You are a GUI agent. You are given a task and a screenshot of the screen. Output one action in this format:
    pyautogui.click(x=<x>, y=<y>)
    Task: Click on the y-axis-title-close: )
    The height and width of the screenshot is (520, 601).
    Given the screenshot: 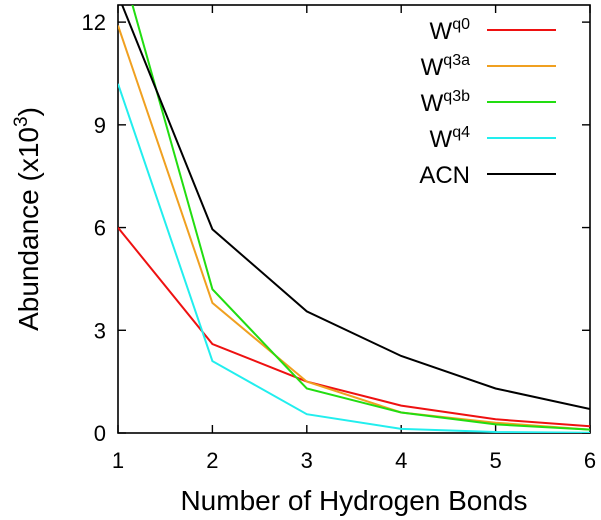 What is the action you would take?
    pyautogui.click(x=28, y=111)
    